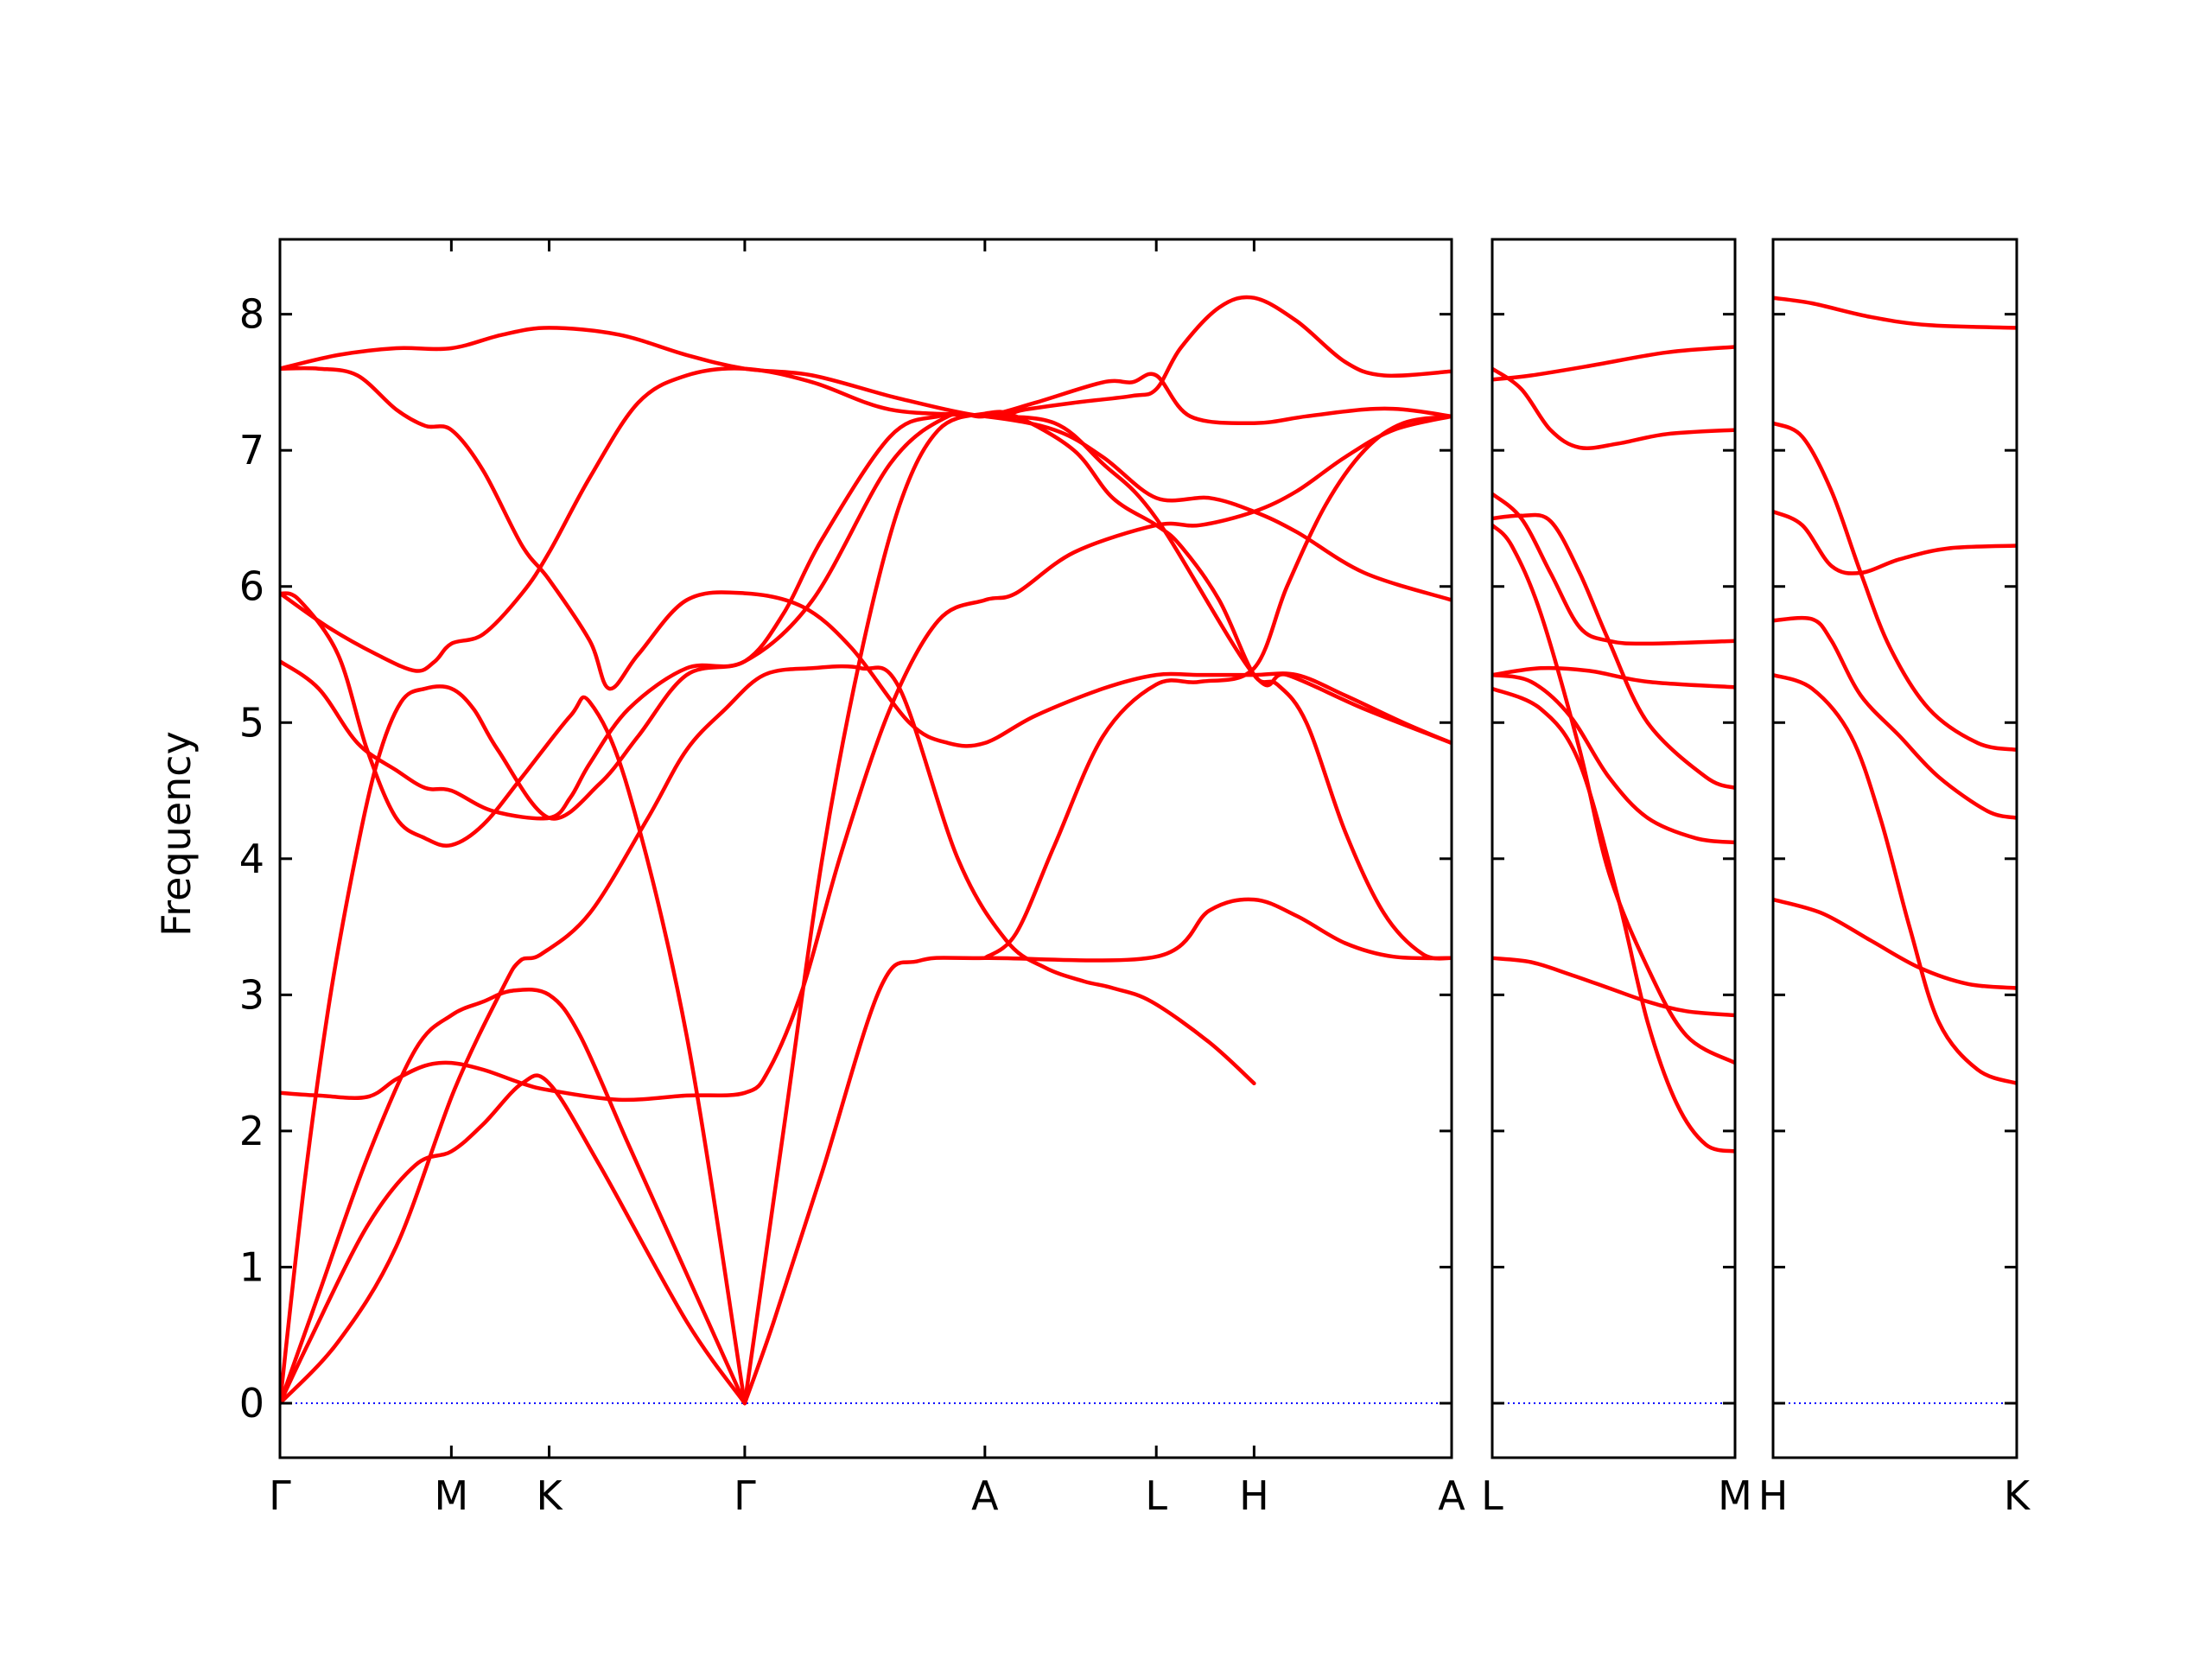  I want to click on y-tick-label: 0, so click(251, 1403).